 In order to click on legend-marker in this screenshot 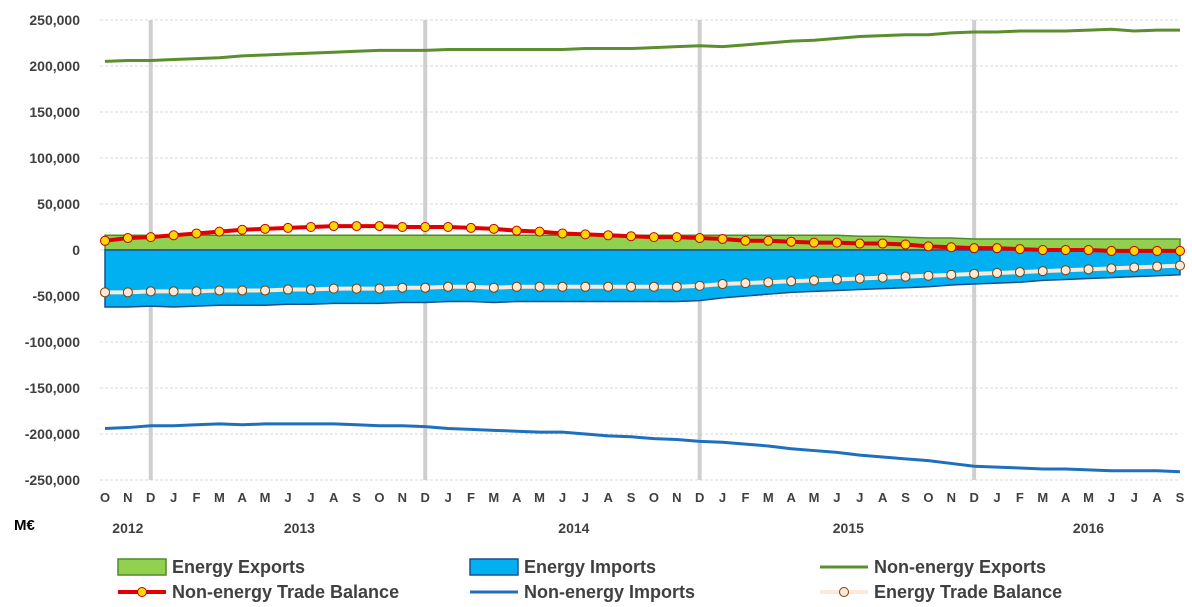, I will do `click(844, 592)`.